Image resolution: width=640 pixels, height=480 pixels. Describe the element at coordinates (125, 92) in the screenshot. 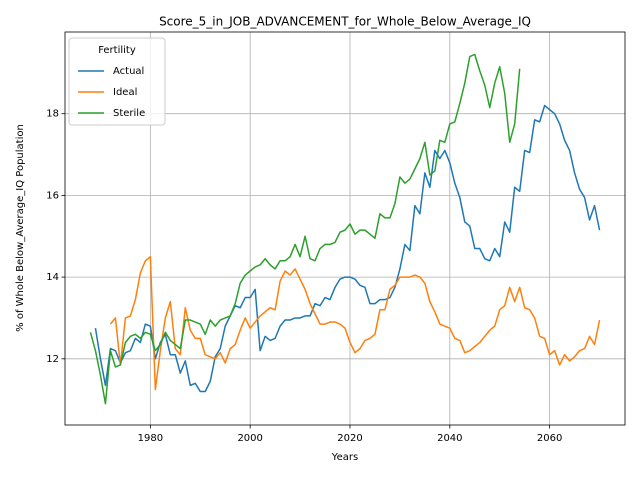

I see `legend-label: Ideal` at that location.